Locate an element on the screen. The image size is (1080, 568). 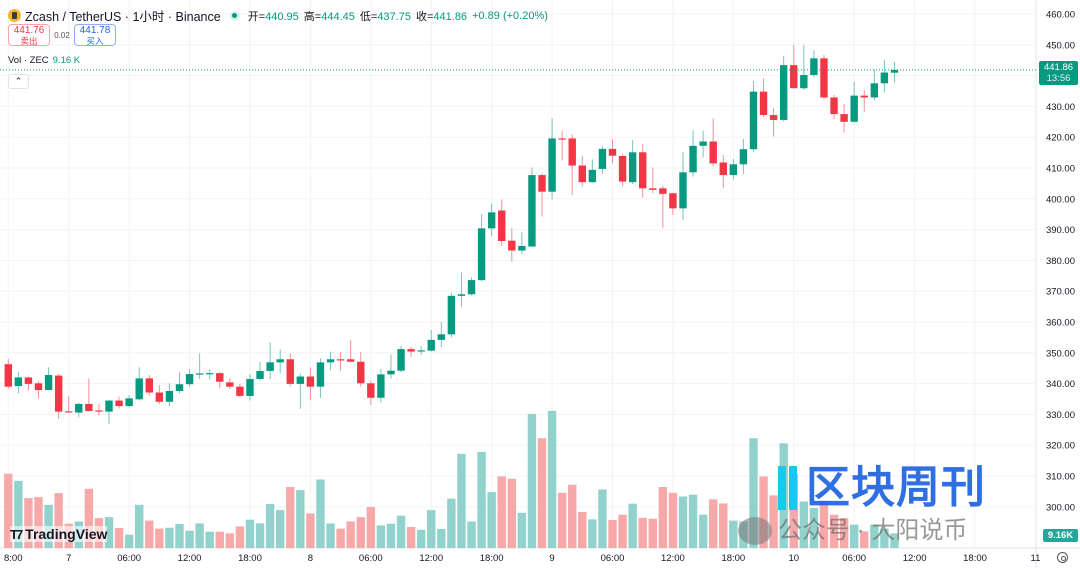
price-tick-label: 380.00 is located at coordinates (1060, 261).